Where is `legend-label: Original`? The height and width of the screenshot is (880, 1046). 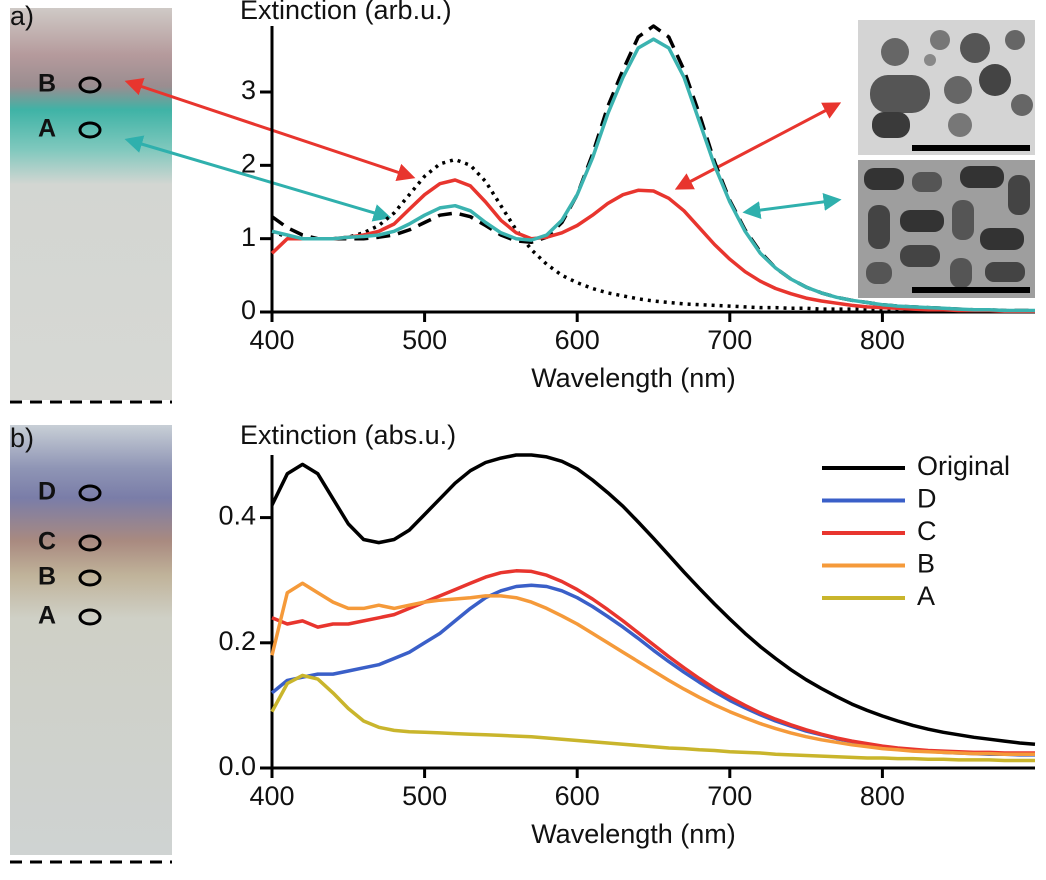
legend-label: Original is located at coordinates (963, 466).